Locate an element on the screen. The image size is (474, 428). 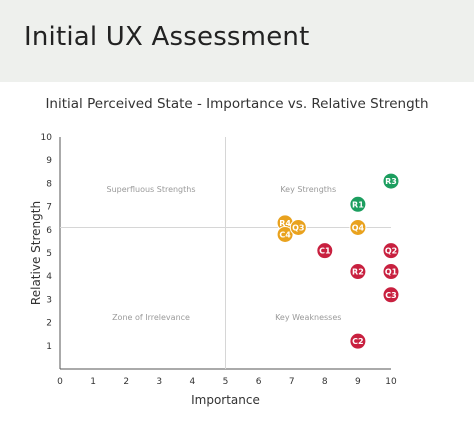
y-tick-label: 2 is located at coordinates (49, 324).